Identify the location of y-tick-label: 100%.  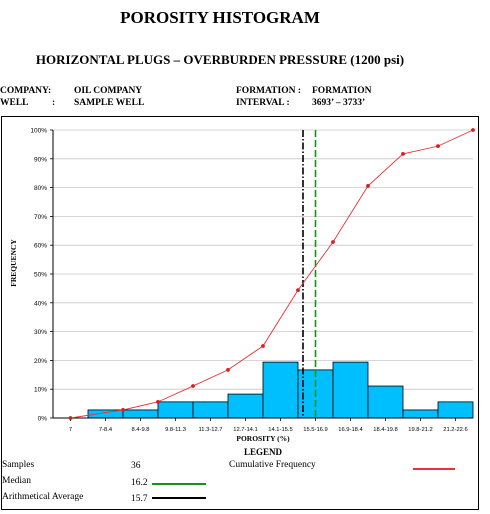
(38, 131).